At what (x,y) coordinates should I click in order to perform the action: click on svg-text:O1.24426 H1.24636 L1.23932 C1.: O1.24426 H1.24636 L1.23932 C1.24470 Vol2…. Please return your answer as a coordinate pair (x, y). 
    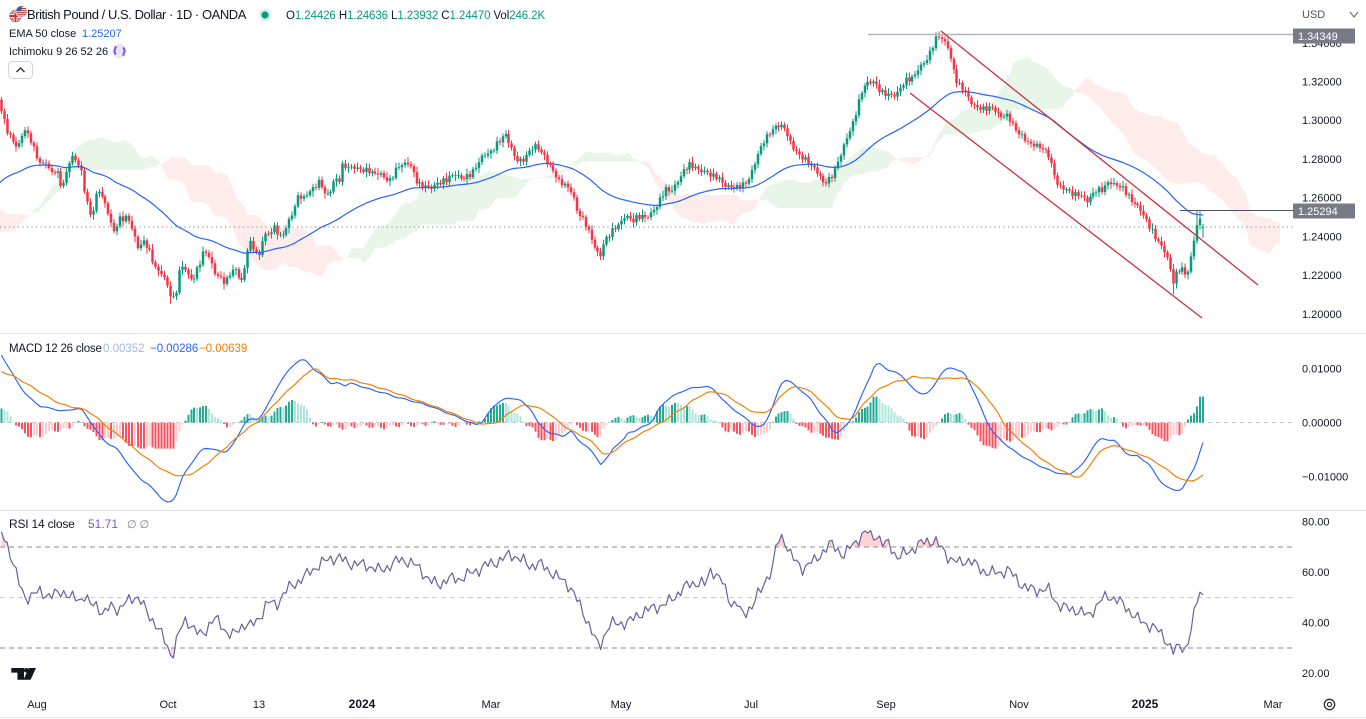
    Looking at the image, I should click on (415, 16).